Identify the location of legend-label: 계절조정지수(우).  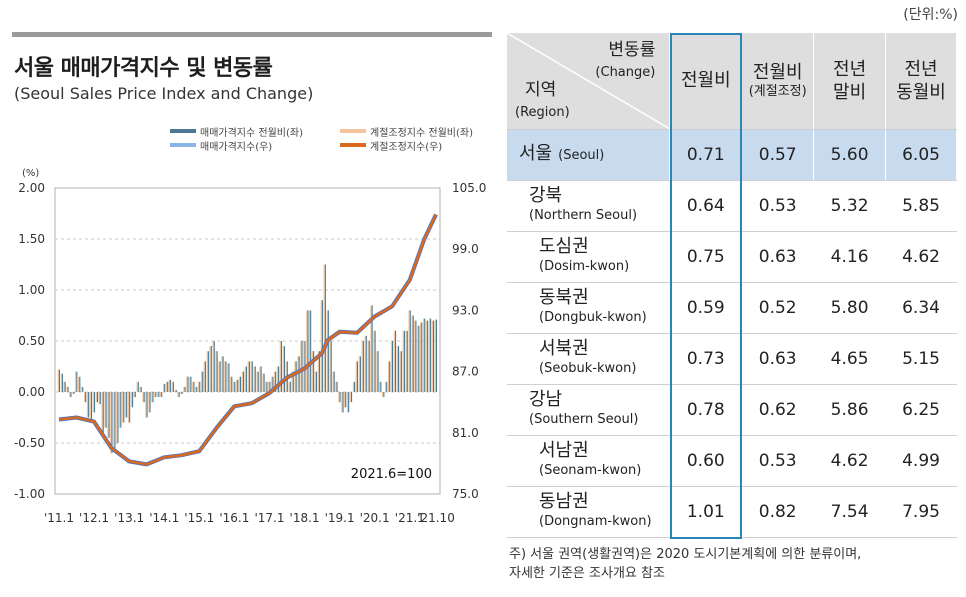
(406, 147).